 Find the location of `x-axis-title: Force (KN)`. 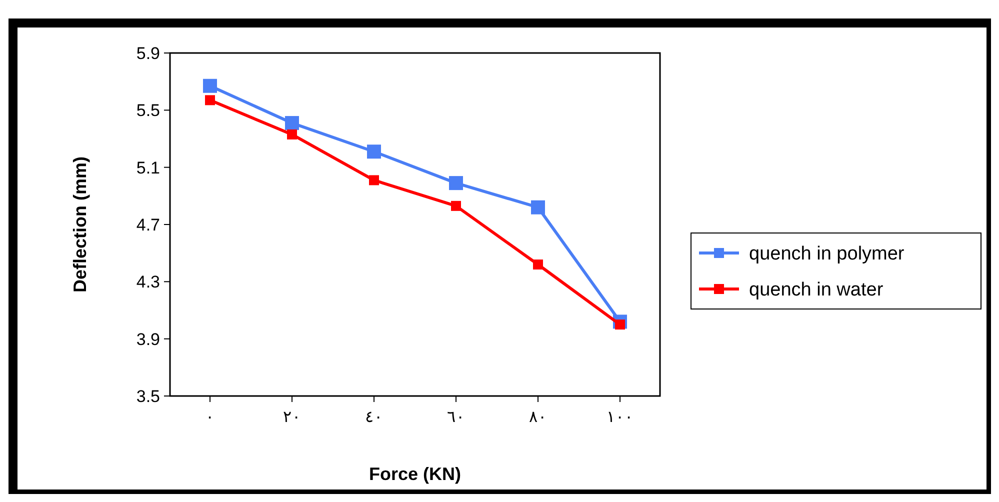

x-axis-title: Force (KN) is located at coordinates (415, 474).